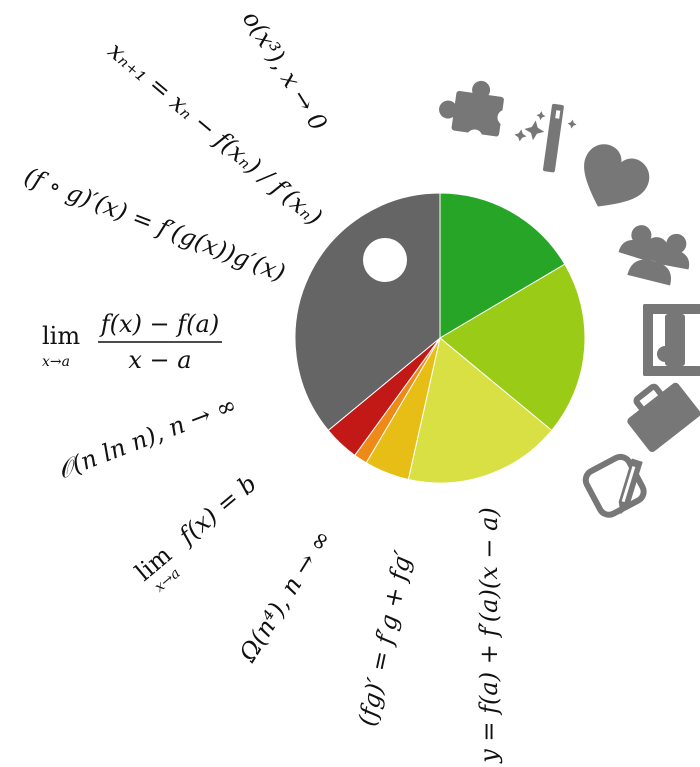  I want to click on slice-lime, so click(512, 347).